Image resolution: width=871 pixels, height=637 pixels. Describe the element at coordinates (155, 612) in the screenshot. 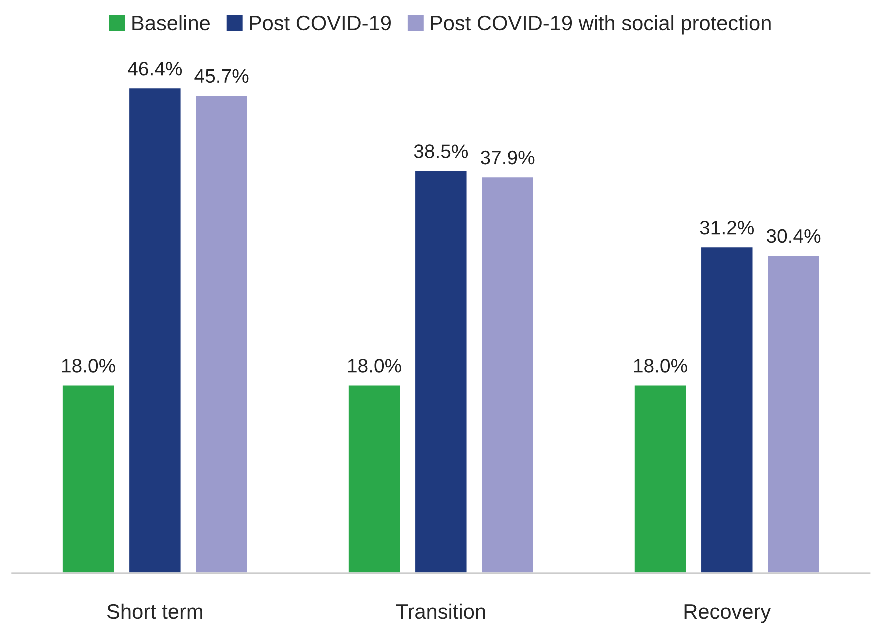

I see `x-tick-label: Short term` at that location.